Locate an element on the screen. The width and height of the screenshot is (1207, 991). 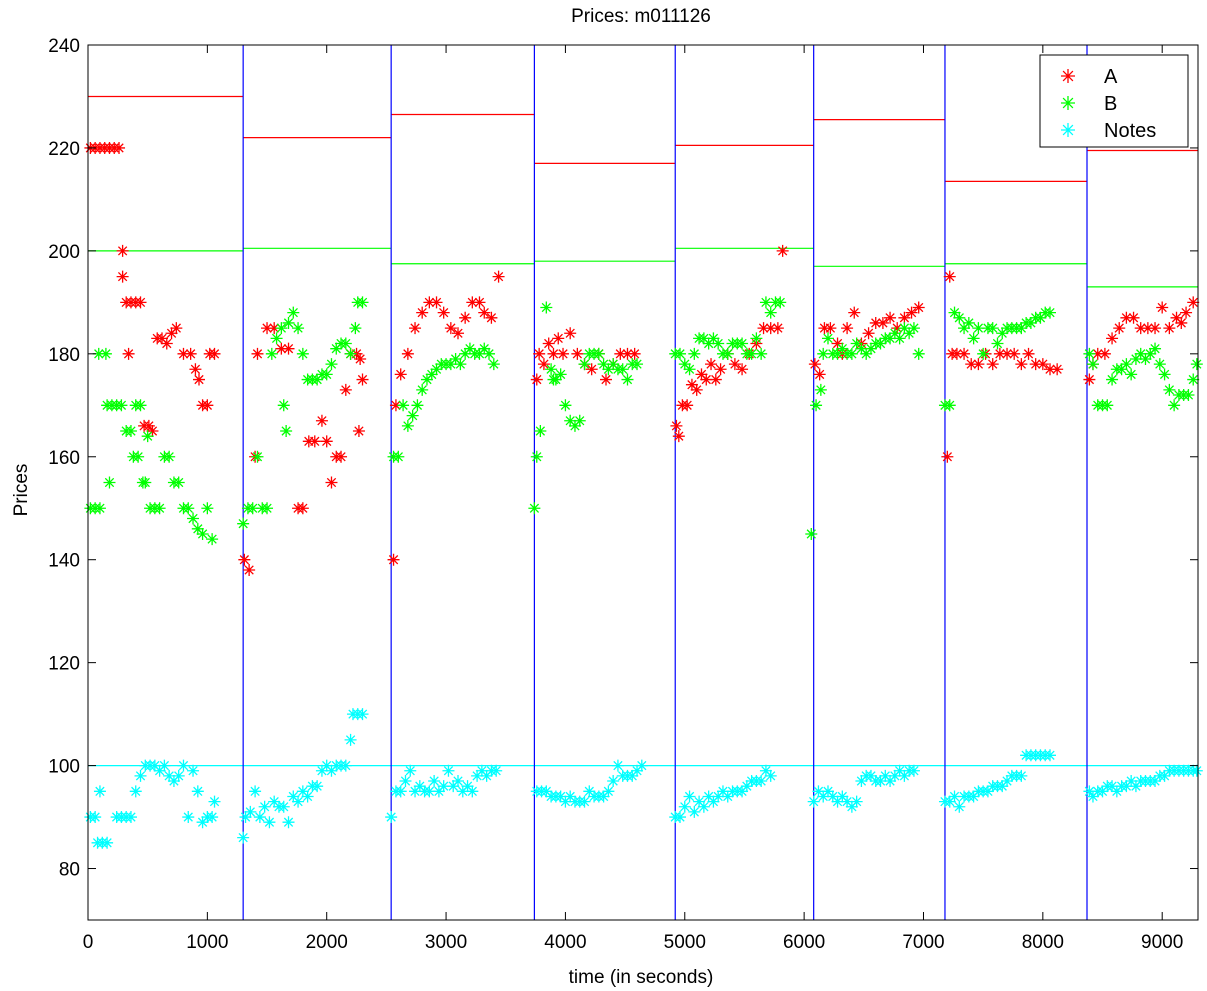
legend-box is located at coordinates (1114, 101).